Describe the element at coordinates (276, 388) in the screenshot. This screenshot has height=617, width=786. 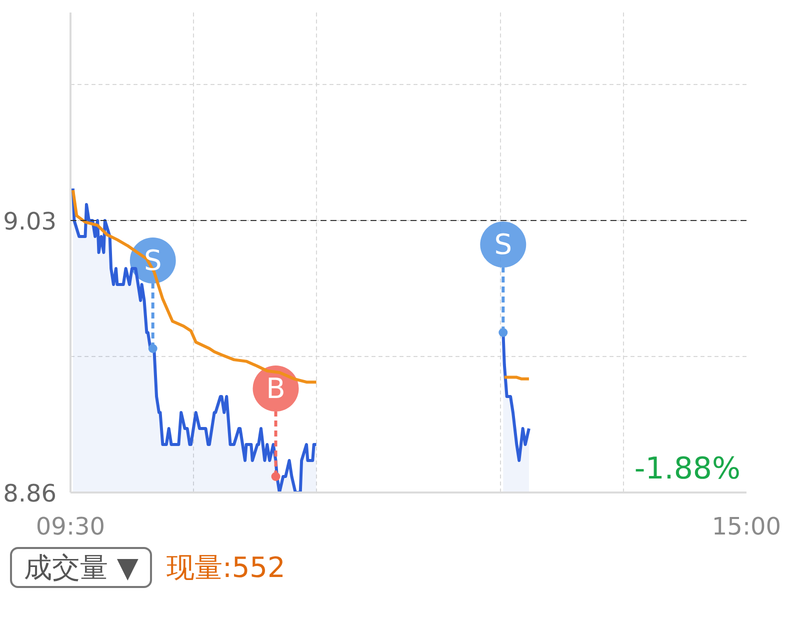
I see `annotation: B` at that location.